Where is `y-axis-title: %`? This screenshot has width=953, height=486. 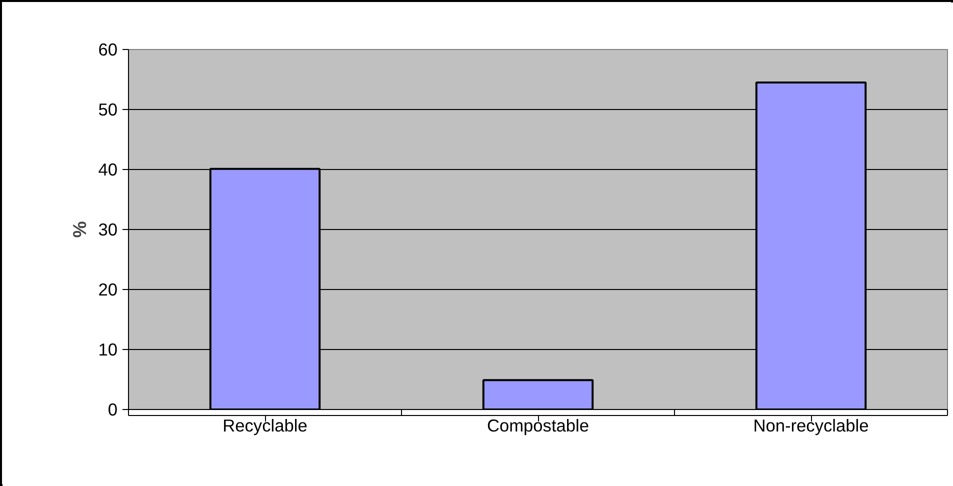
y-axis-title: % is located at coordinates (79, 229).